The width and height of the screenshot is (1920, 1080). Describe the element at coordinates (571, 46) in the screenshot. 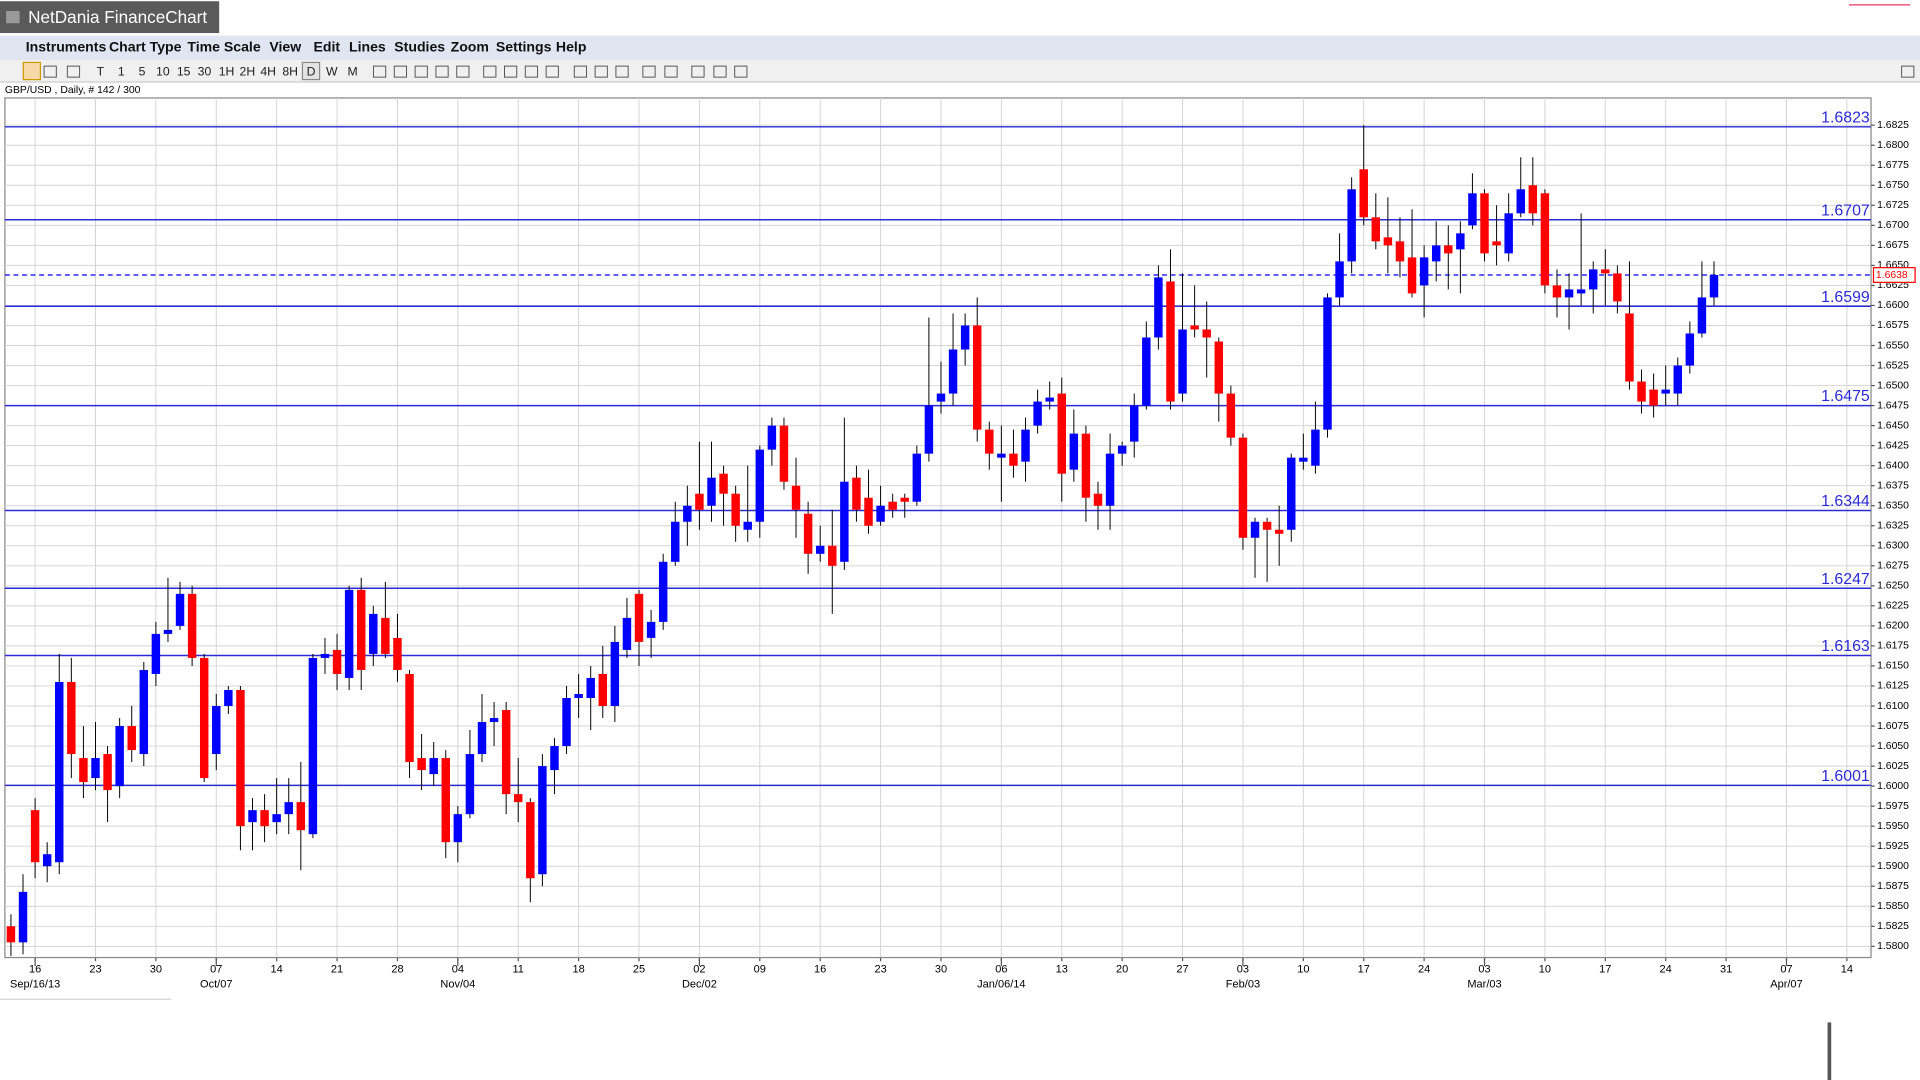

I see `menu-item: Help` at that location.